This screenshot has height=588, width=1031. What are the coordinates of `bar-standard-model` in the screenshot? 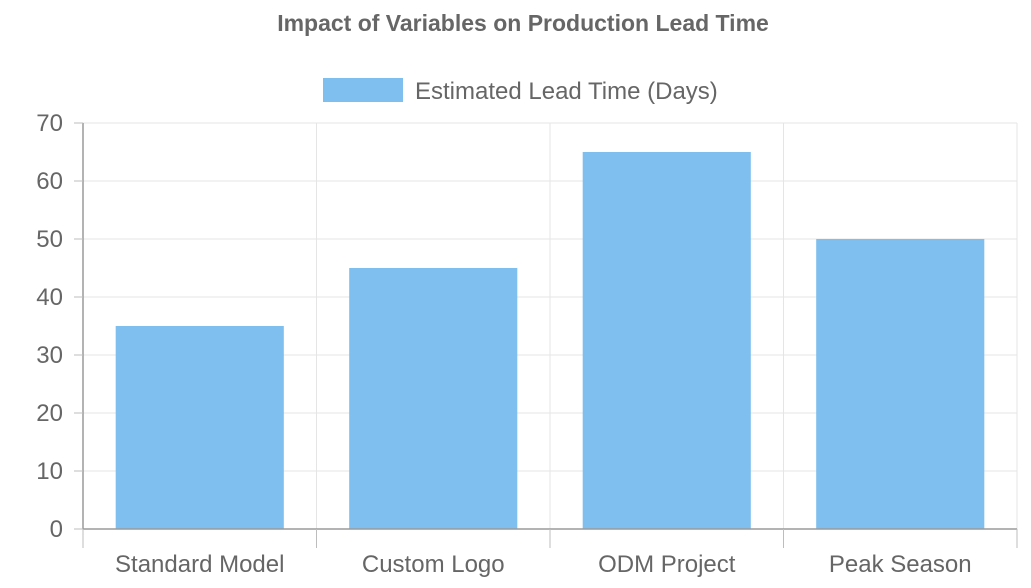 It's located at (199, 427).